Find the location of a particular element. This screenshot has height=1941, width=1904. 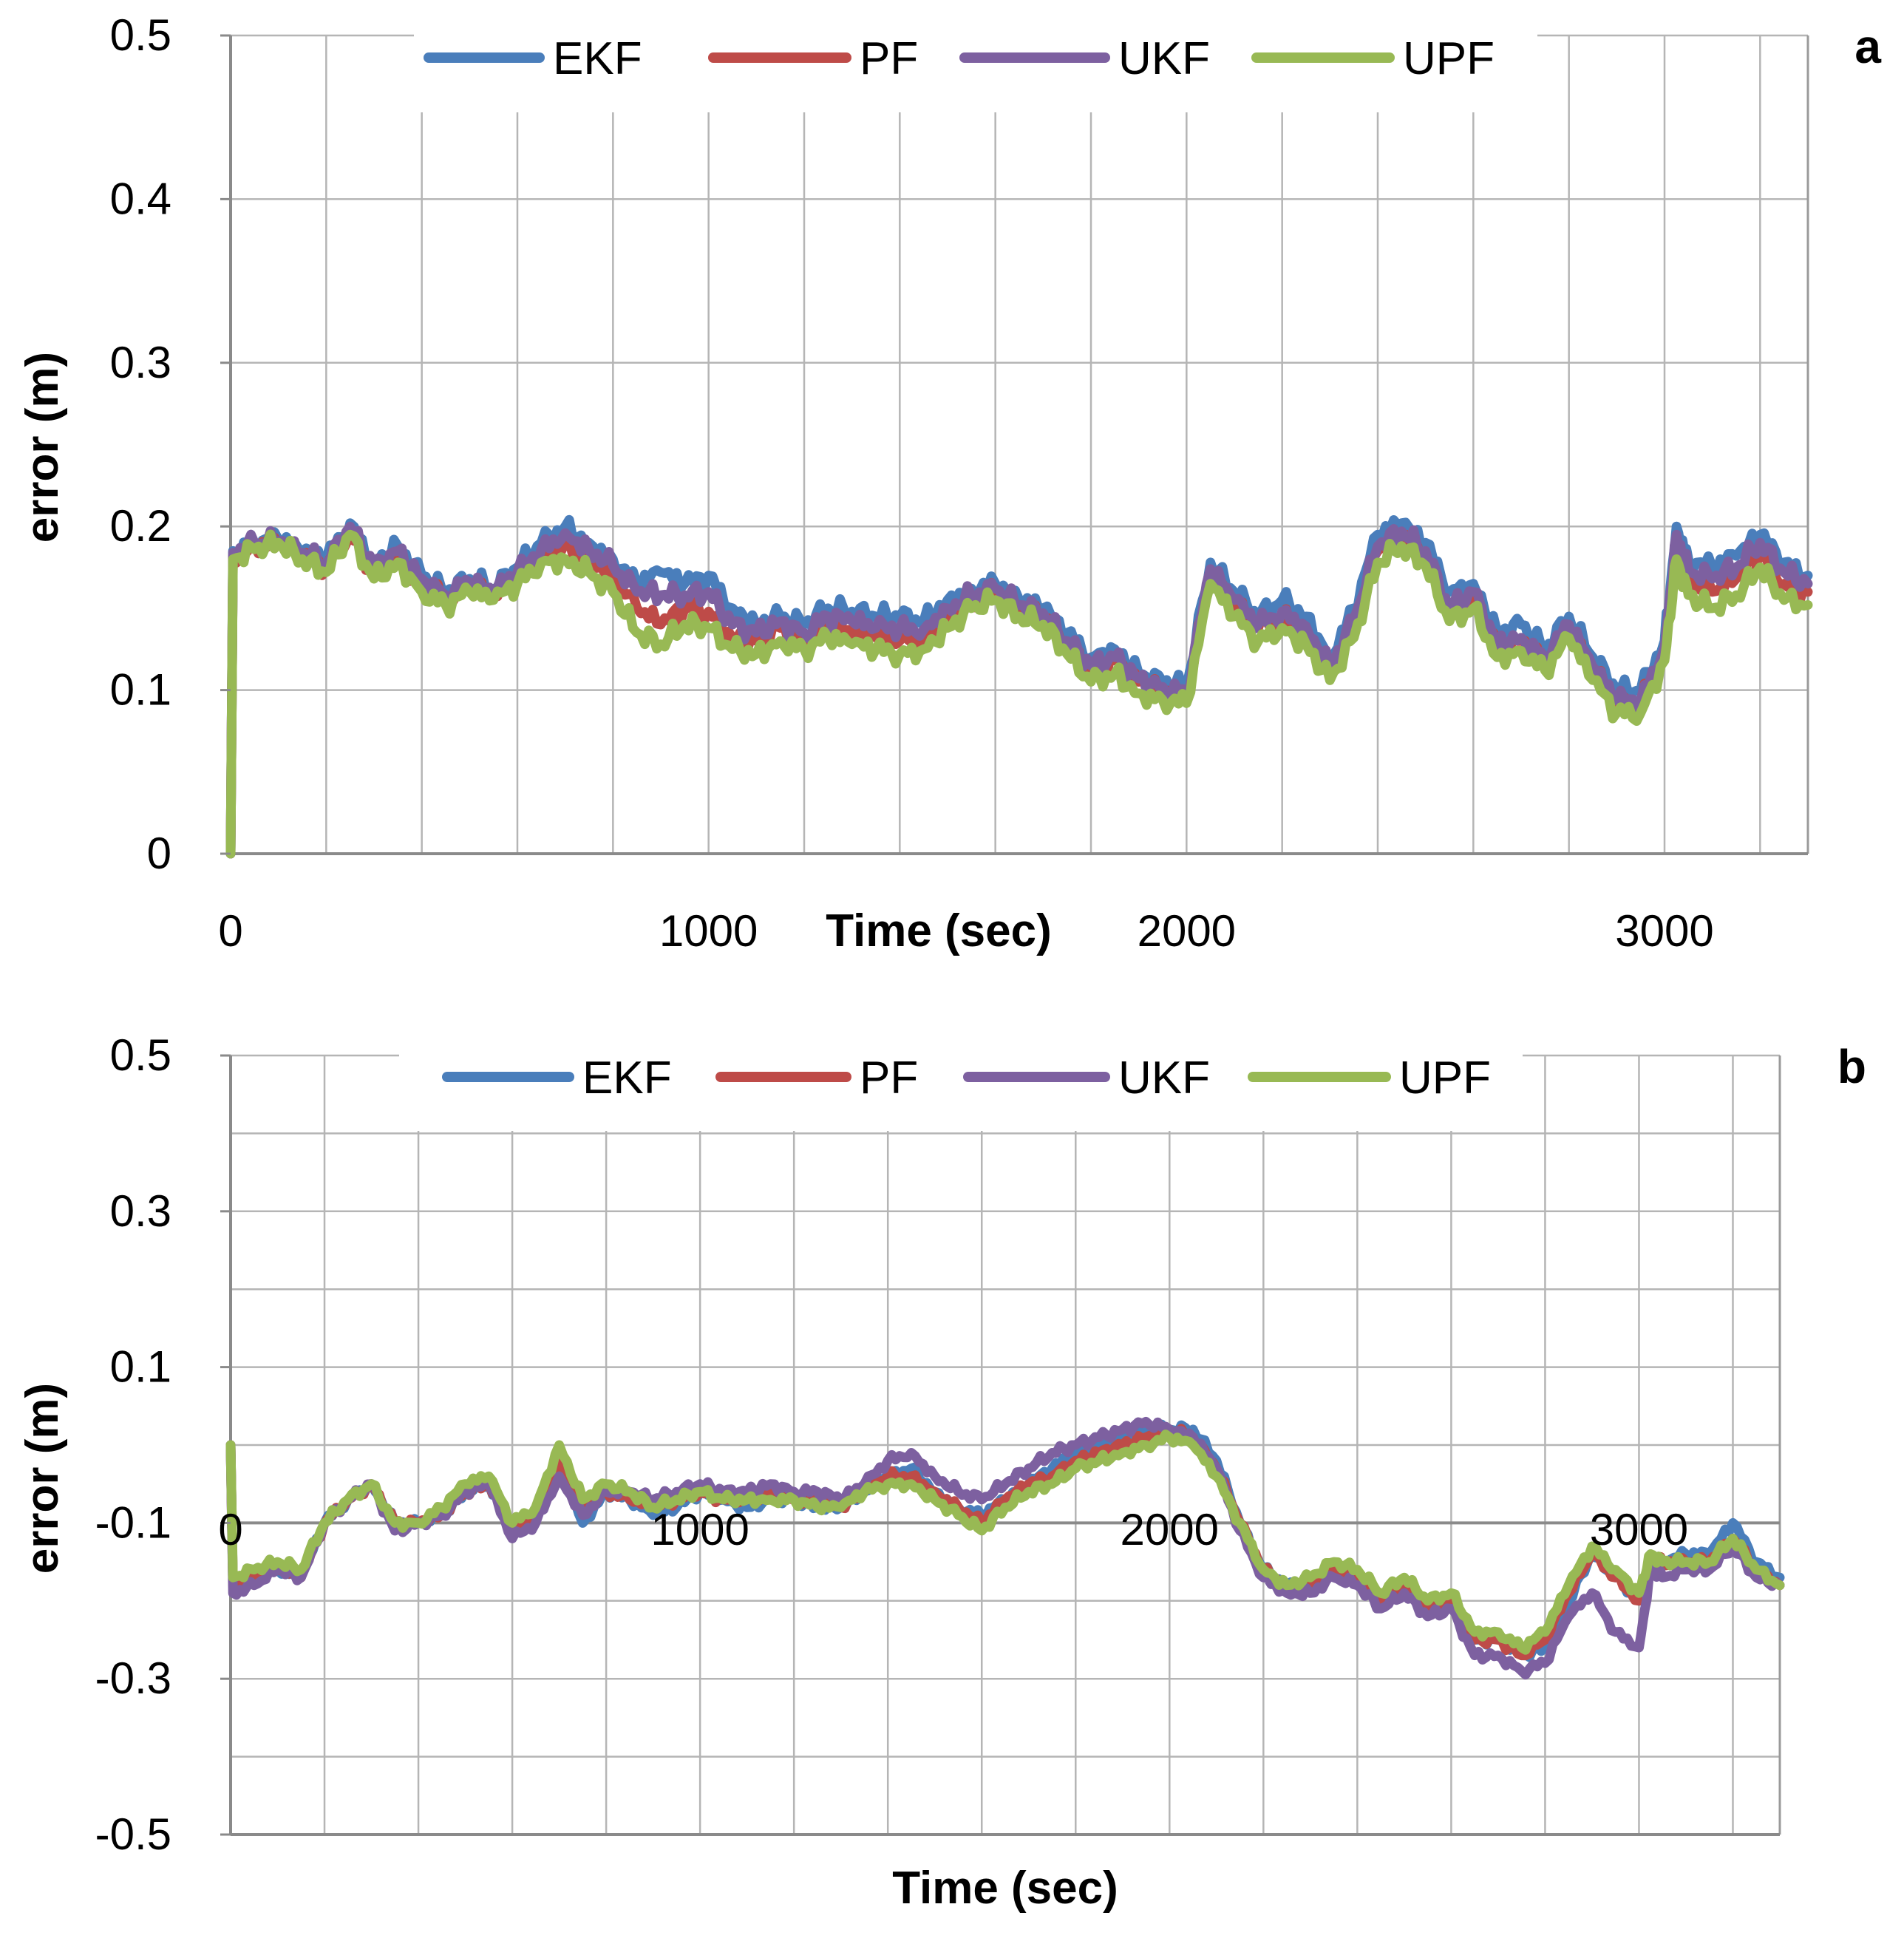

legend-b: EKF PF UKF UPF is located at coordinates (966, 1078).